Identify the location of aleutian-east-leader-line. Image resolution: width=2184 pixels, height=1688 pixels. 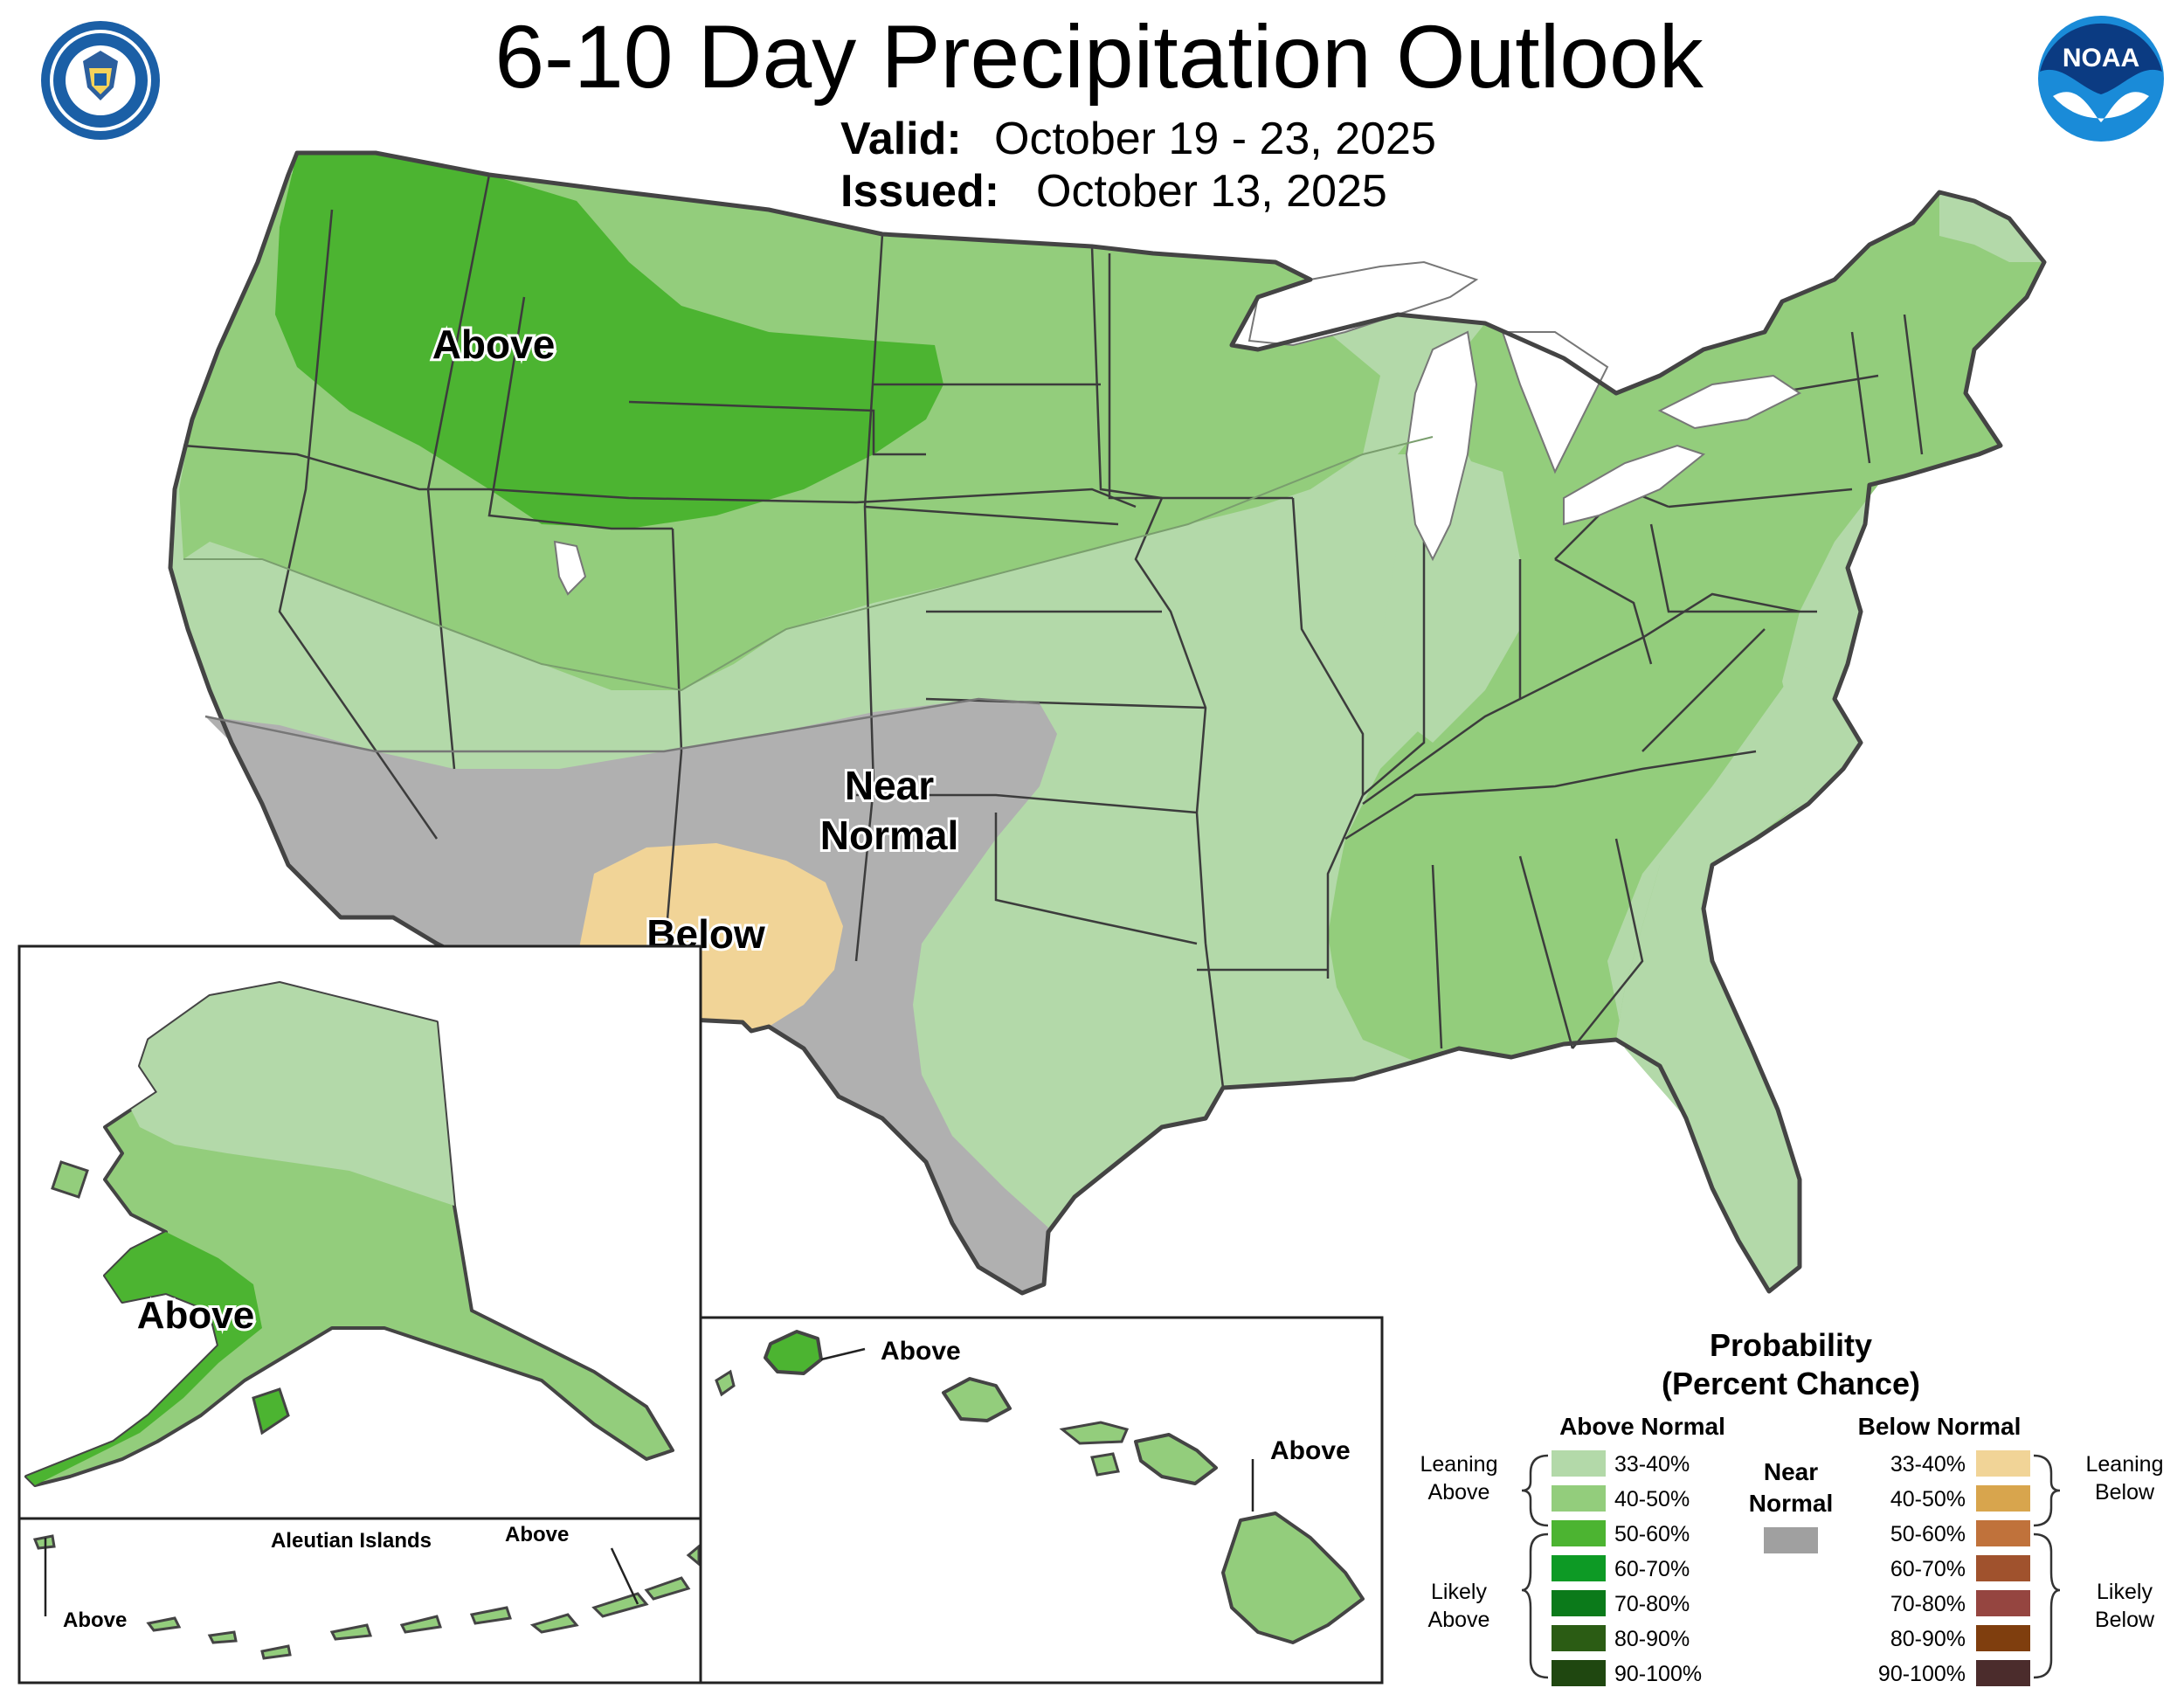
(624, 1576).